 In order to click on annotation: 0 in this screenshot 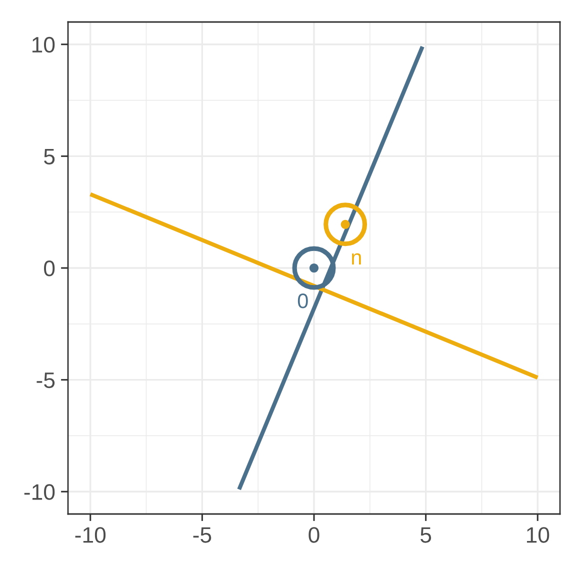, I will do `click(303, 301)`.